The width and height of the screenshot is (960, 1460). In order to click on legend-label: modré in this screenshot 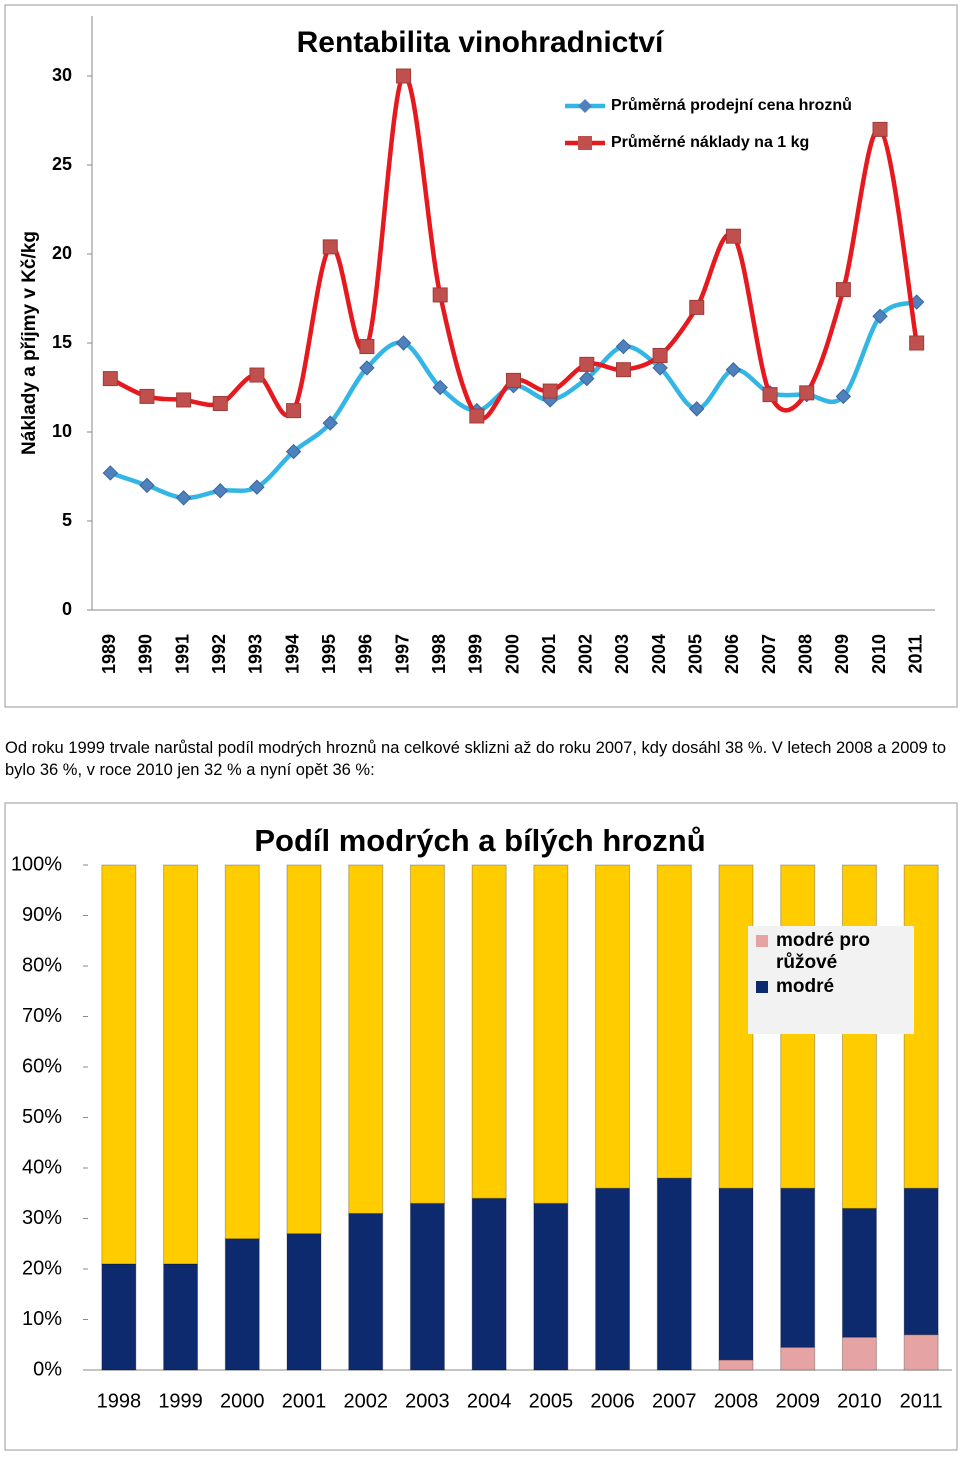, I will do `click(805, 986)`.